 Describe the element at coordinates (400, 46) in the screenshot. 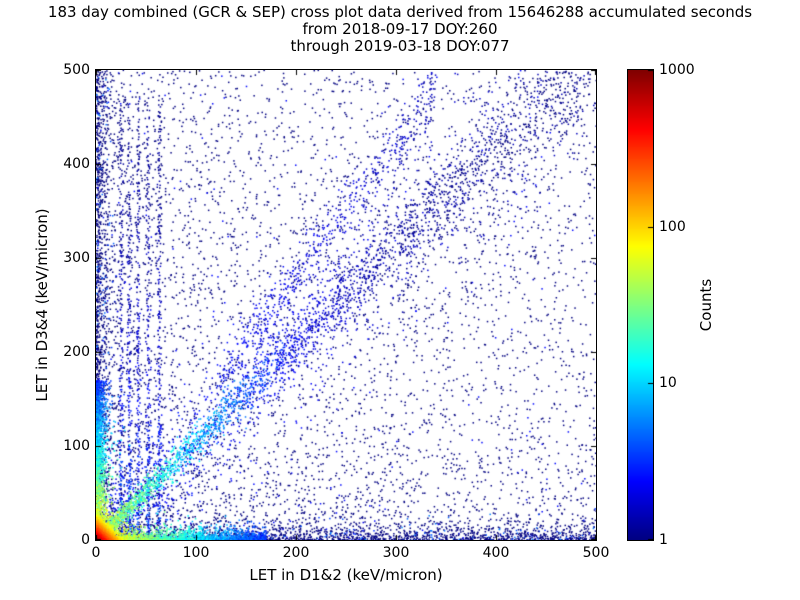

I see `chart-title-line3: through 2019-03-18 DOY:077` at that location.